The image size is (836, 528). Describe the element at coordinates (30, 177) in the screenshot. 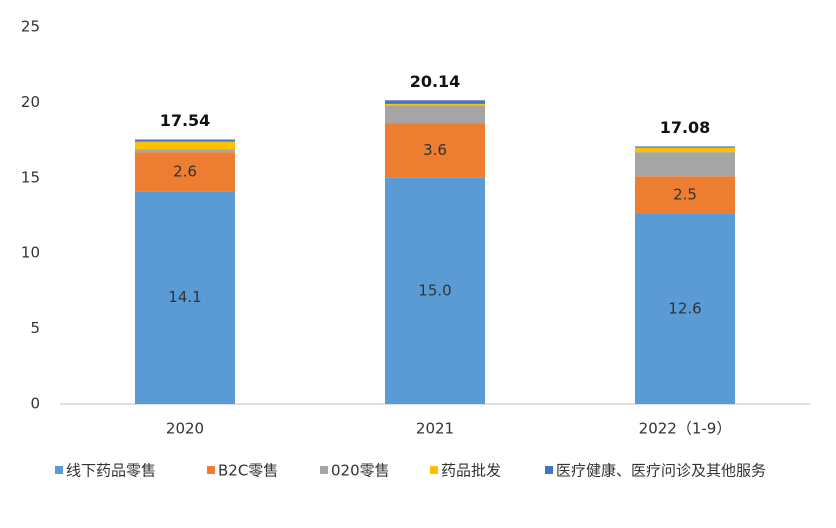

I see `y-tick-label: 15` at that location.